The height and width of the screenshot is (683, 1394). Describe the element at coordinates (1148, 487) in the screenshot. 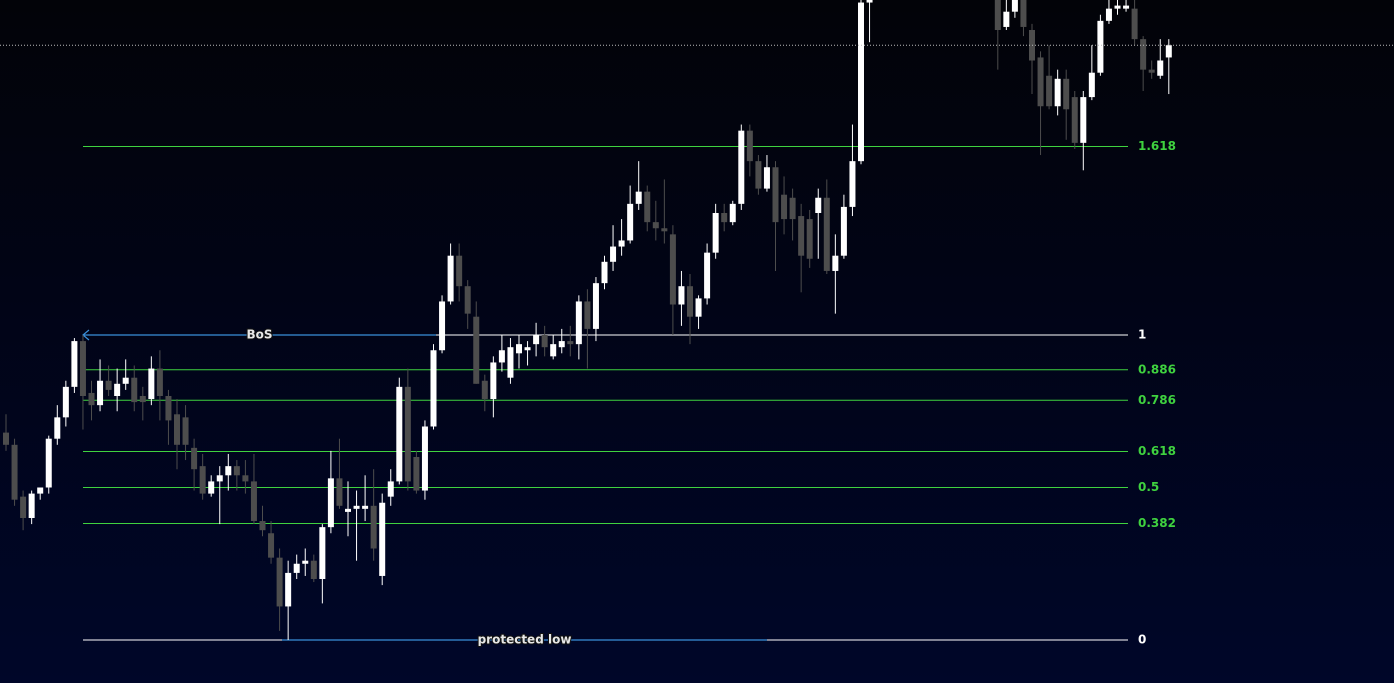

I see `fib-level-label: 0.5` at that location.